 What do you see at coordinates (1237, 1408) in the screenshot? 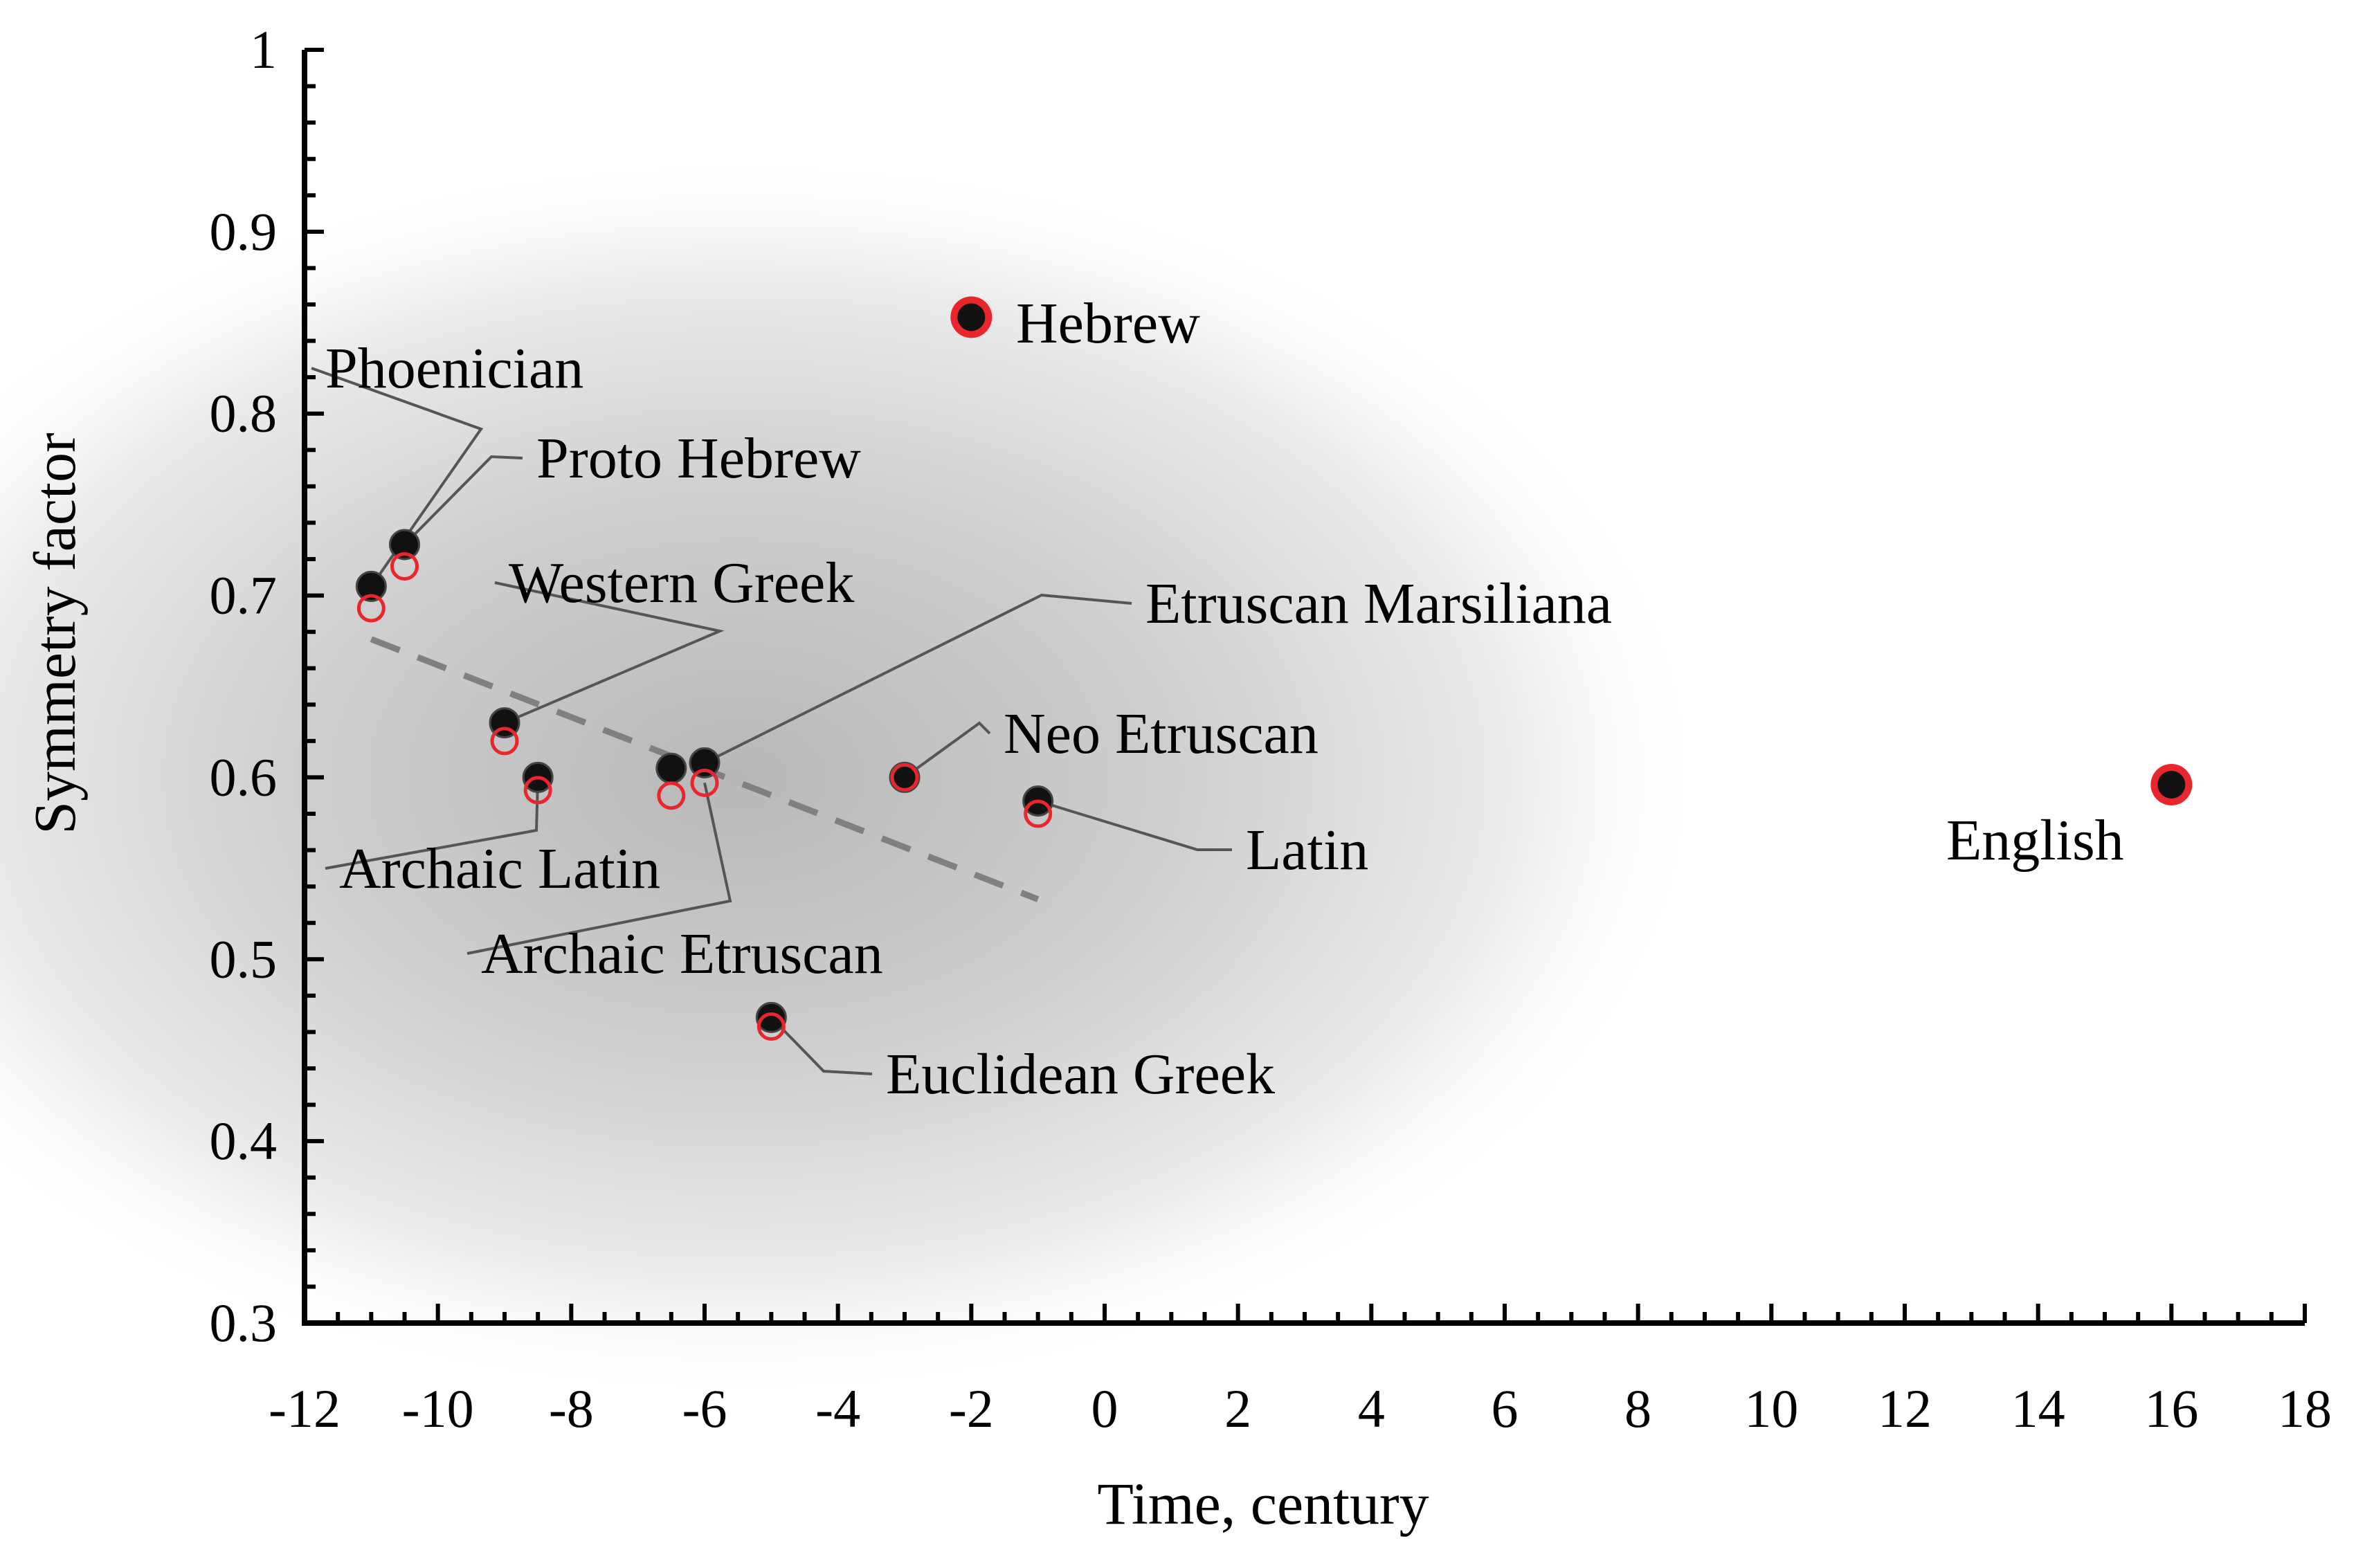
I see `x-tick-label: 2` at bounding box center [1237, 1408].